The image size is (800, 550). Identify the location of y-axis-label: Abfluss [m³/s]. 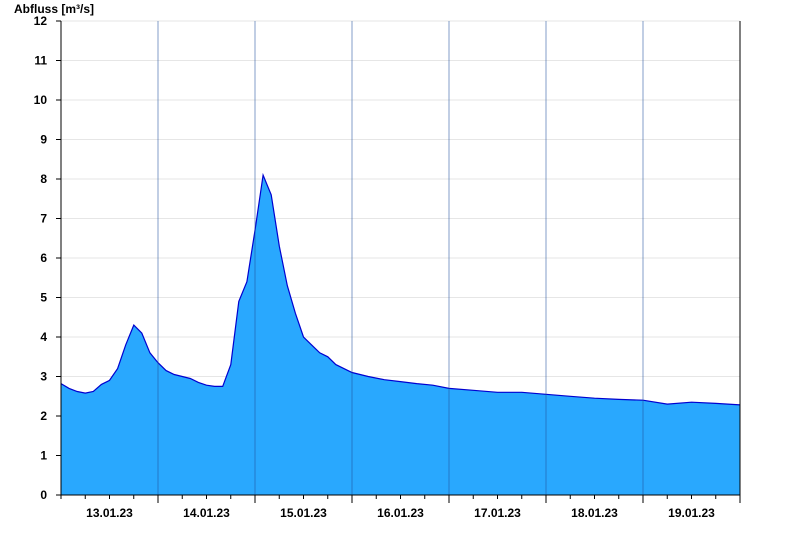
(54, 9).